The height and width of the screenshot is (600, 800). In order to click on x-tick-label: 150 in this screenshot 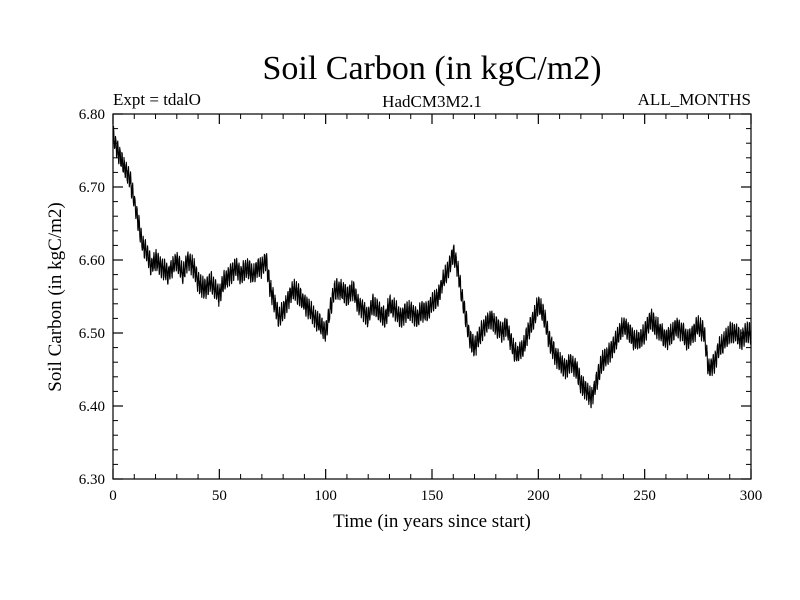, I will do `click(432, 496)`.